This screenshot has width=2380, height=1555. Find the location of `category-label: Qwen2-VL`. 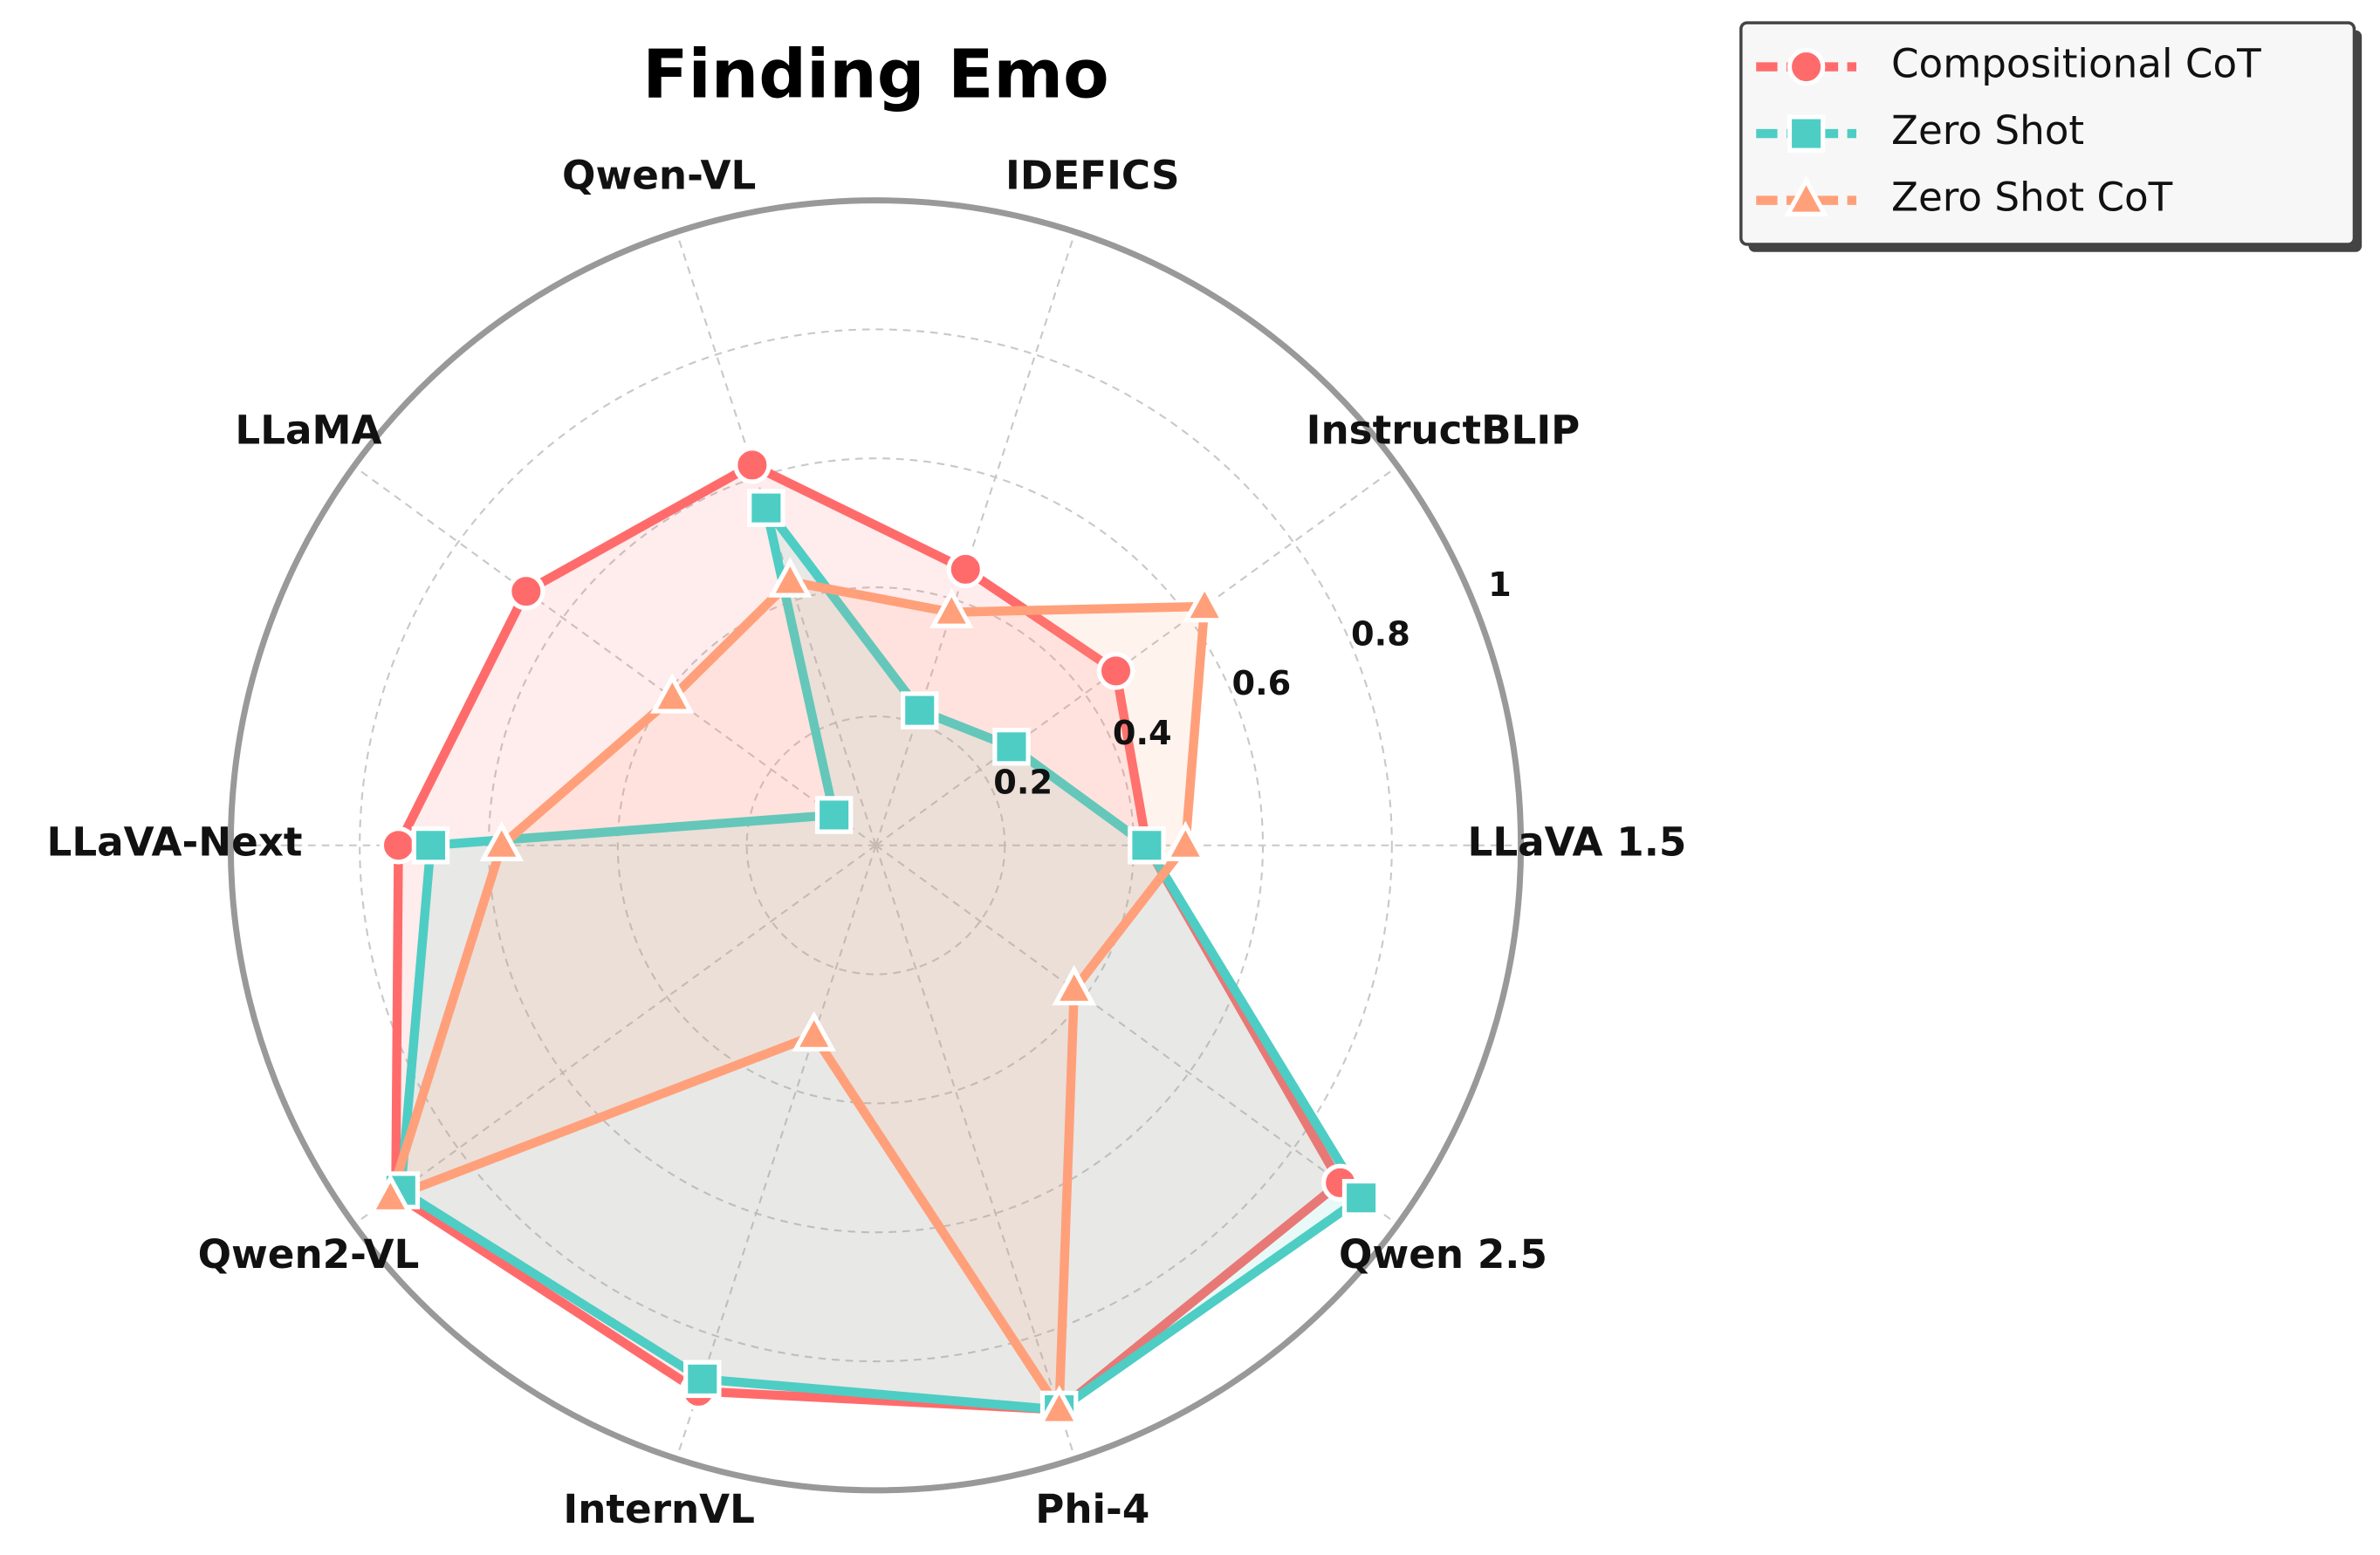

category-label: Qwen2-VL is located at coordinates (309, 1254).